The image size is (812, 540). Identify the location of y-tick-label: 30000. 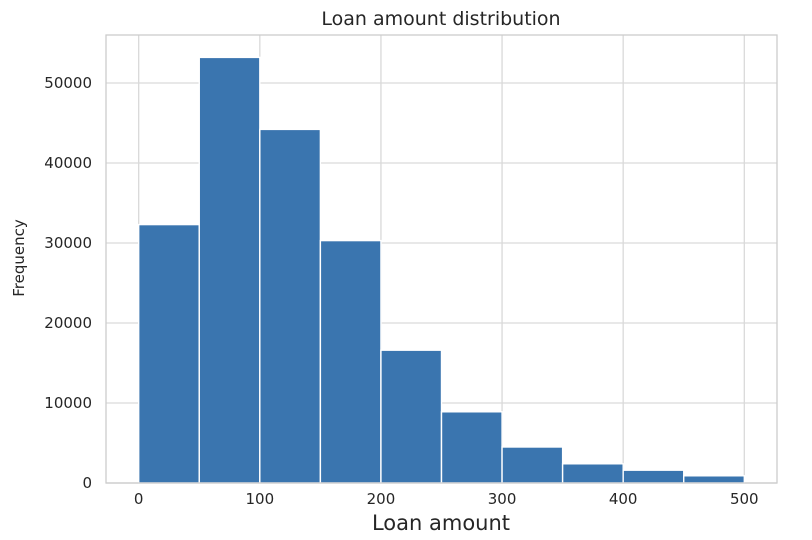
(68, 243).